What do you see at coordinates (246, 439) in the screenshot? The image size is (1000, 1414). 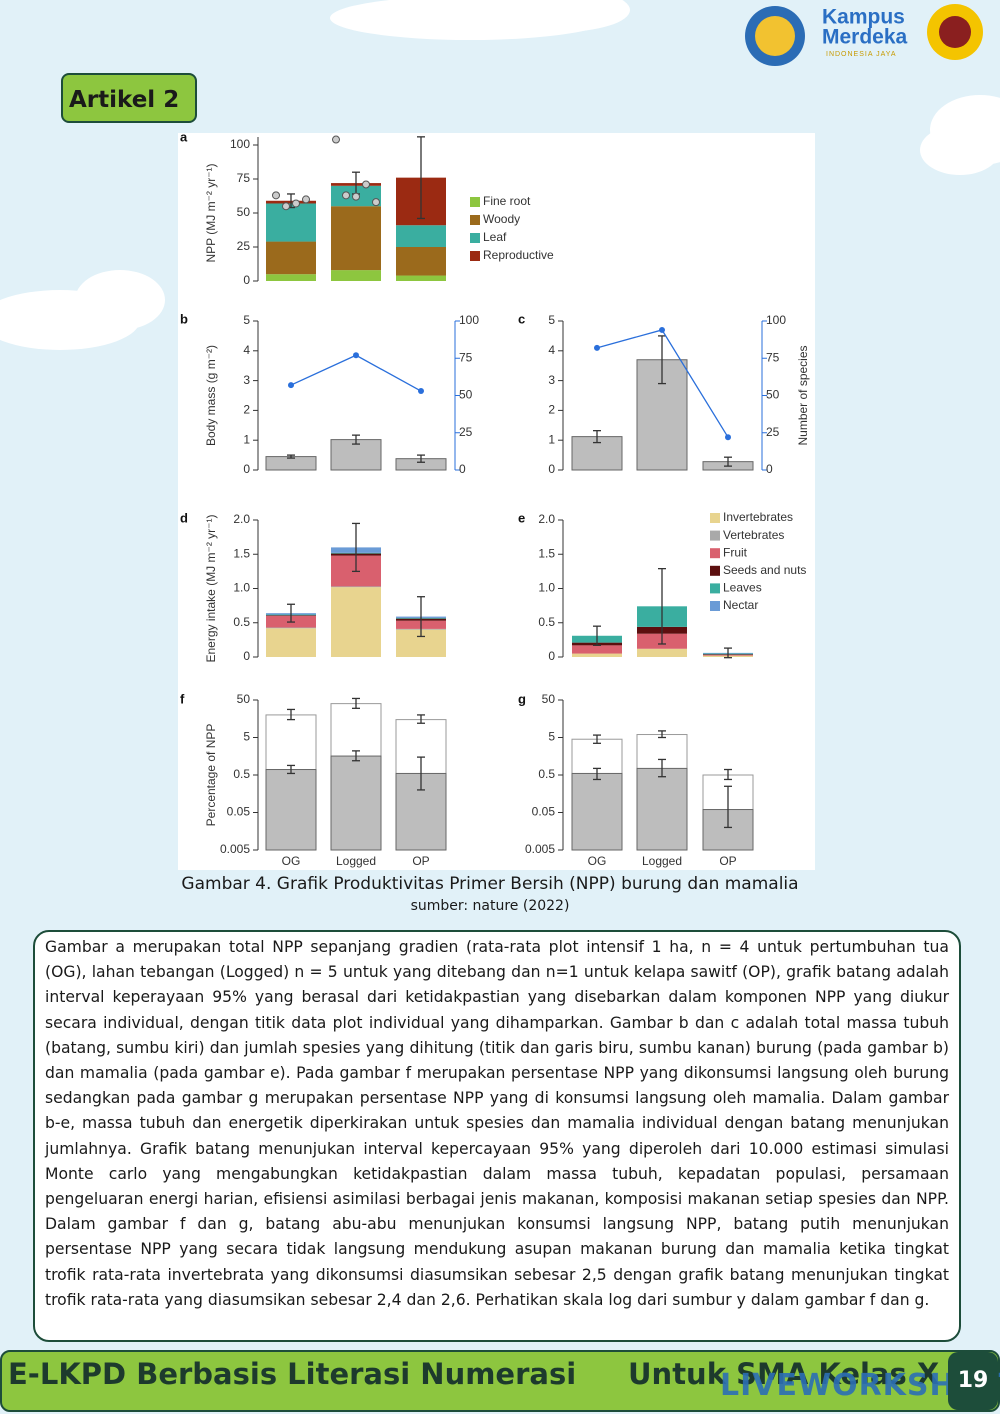 I see `y-tick-label: 1` at bounding box center [246, 439].